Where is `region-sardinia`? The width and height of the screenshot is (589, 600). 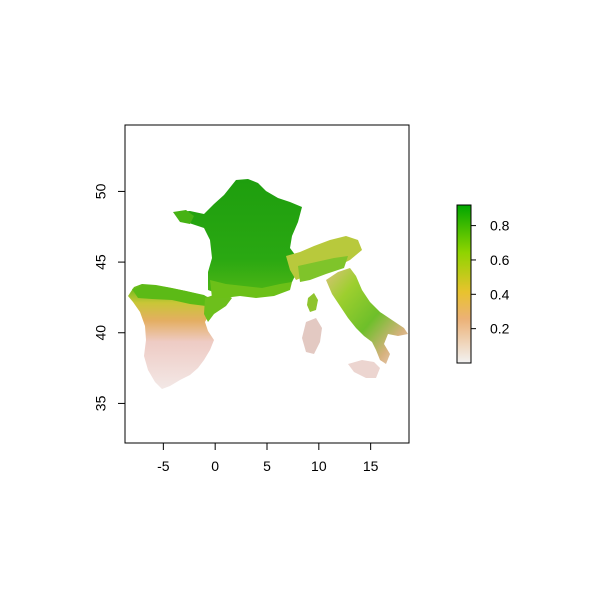
region-sardinia is located at coordinates (312, 336).